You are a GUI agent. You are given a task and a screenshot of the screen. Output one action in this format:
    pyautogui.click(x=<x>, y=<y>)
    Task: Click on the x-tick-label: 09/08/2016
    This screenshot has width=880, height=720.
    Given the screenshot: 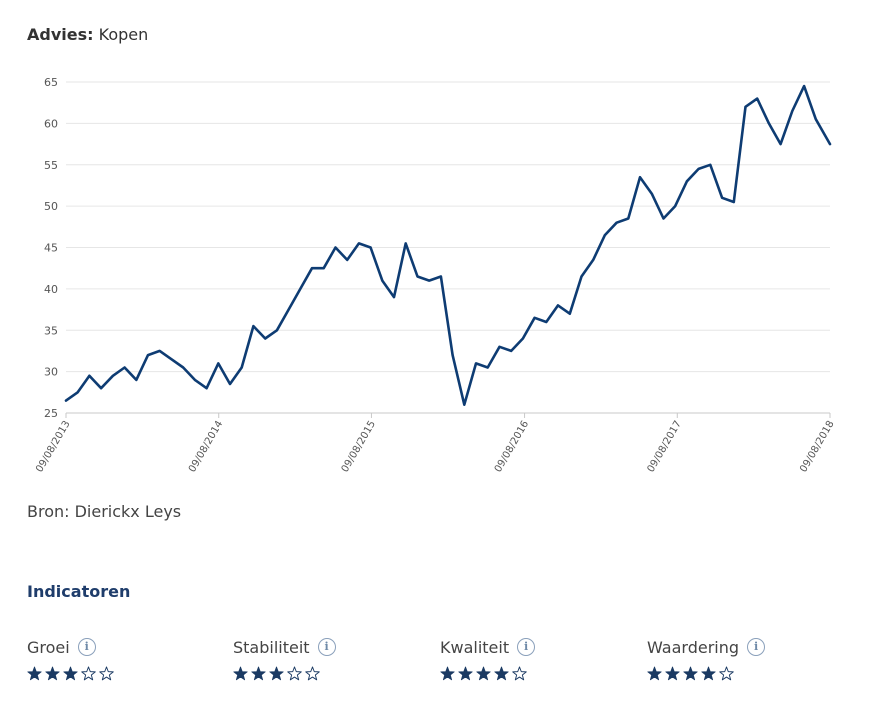 What is the action you would take?
    pyautogui.click(x=512, y=446)
    